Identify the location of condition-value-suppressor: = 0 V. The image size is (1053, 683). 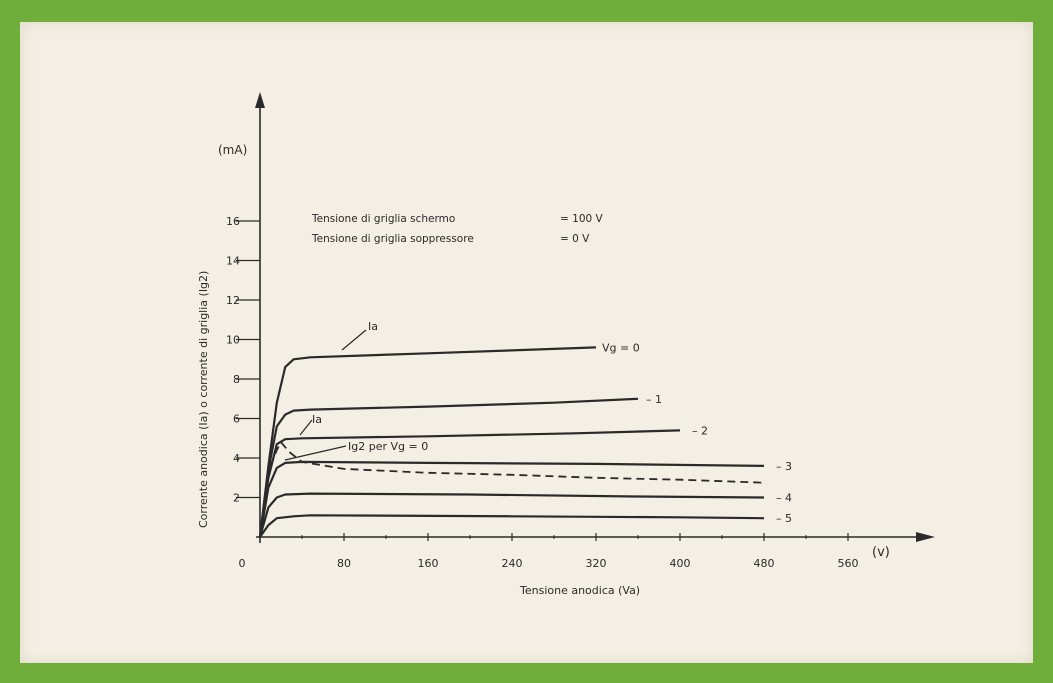
(575, 239).